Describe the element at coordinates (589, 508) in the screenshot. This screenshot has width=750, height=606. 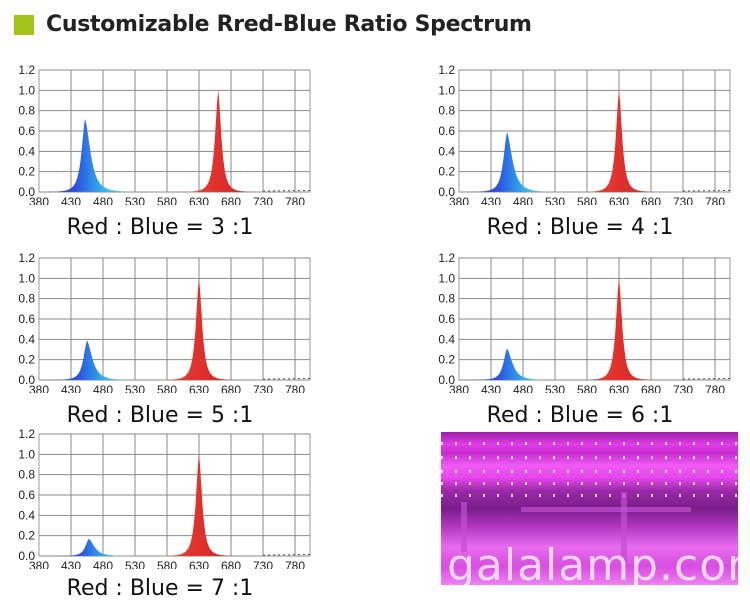
I see `grow-light-photo` at that location.